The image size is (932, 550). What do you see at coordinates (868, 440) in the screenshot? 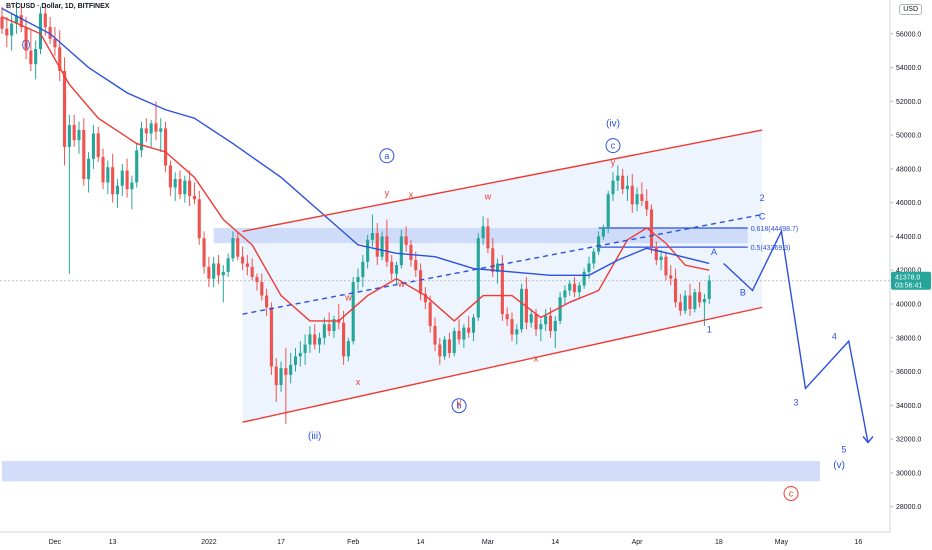
I see `projection-arrow` at bounding box center [868, 440].